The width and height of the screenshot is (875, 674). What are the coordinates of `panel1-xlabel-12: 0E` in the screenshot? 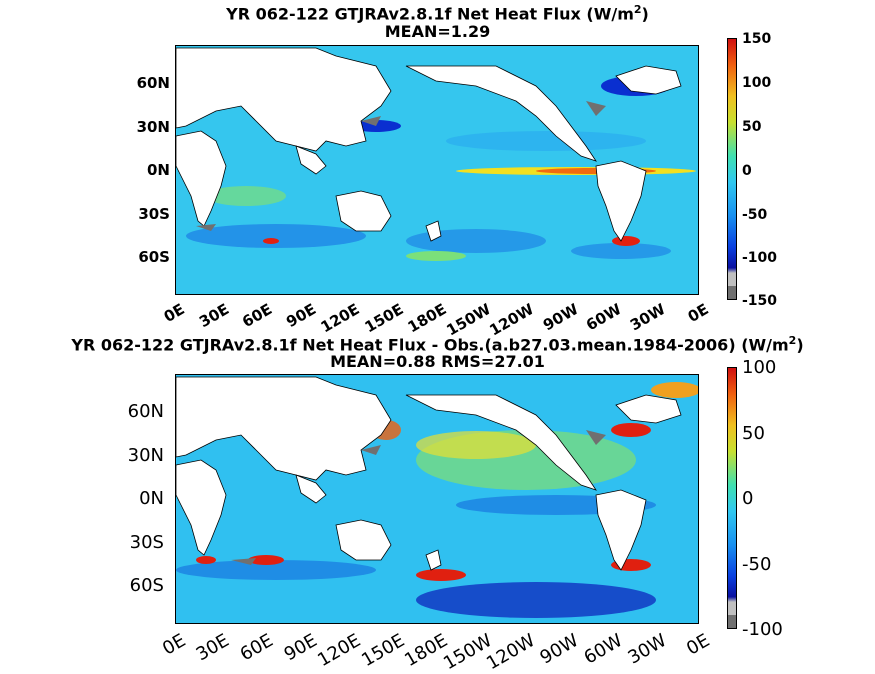 It's located at (698, 313).